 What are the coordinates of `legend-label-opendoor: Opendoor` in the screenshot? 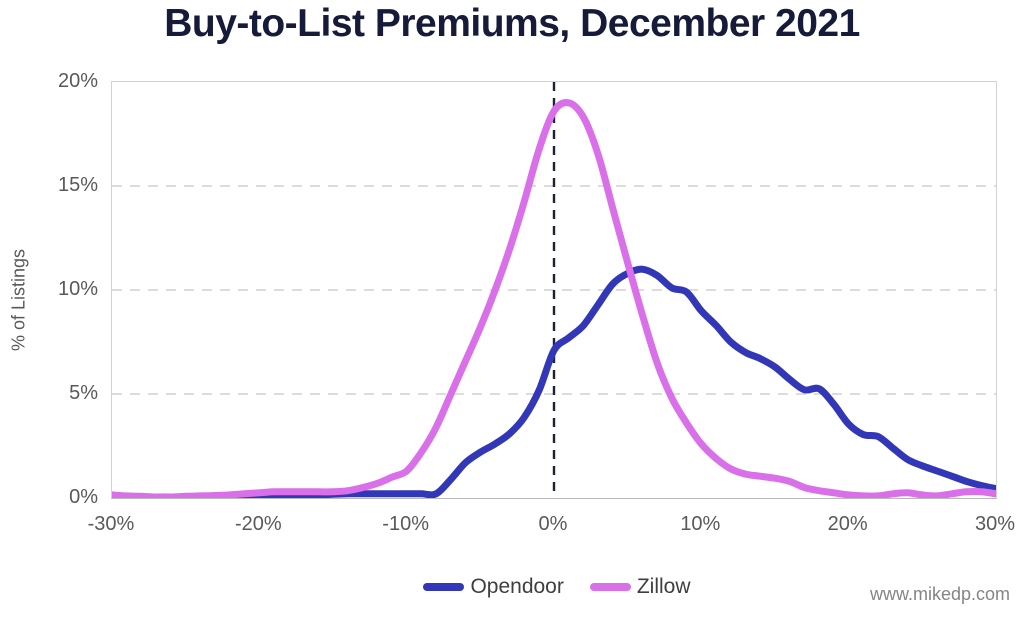 It's located at (517, 586).